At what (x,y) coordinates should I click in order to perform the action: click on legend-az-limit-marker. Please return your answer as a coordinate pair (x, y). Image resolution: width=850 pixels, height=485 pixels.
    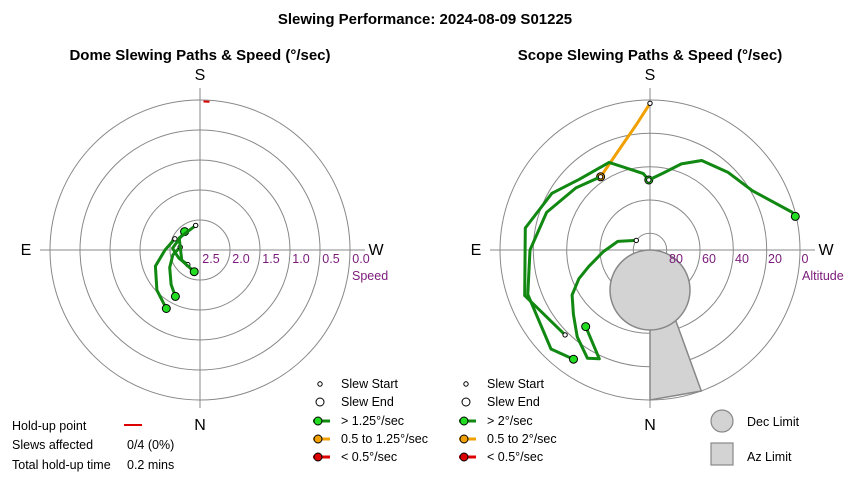
    Looking at the image, I should click on (722, 454).